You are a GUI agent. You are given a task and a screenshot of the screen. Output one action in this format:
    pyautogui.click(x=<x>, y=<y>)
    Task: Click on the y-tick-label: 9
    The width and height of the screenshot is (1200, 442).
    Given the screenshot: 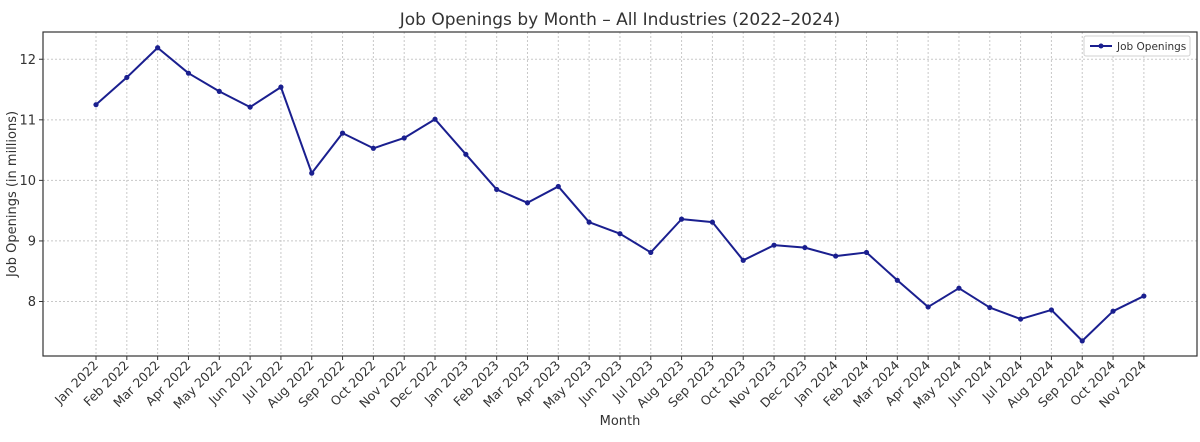 What is the action you would take?
    pyautogui.click(x=32, y=241)
    